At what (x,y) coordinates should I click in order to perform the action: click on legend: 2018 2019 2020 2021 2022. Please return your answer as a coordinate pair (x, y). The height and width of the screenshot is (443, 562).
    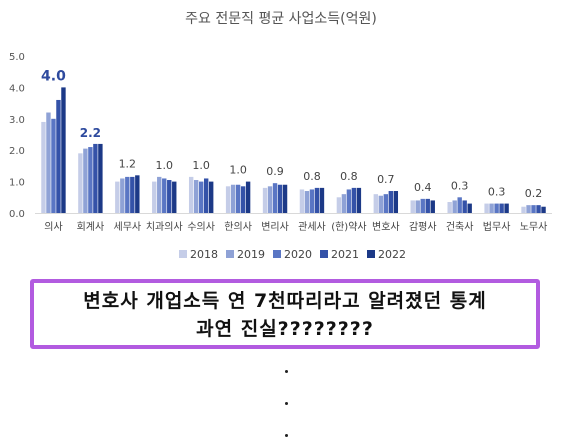
    Looking at the image, I should click on (292, 254).